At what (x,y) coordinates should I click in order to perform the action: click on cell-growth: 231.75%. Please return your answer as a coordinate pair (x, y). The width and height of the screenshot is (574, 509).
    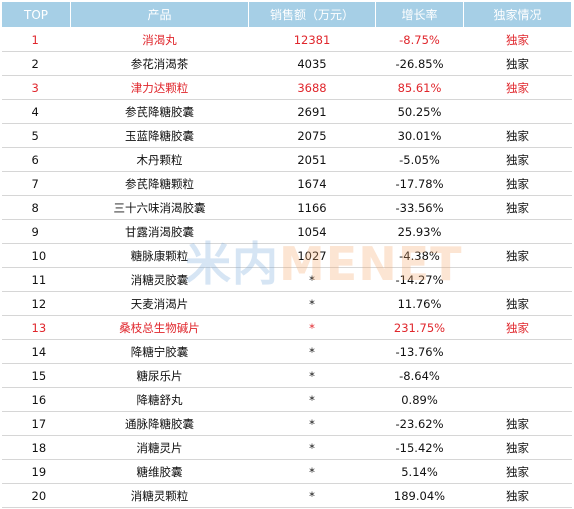
    Looking at the image, I should click on (419, 327).